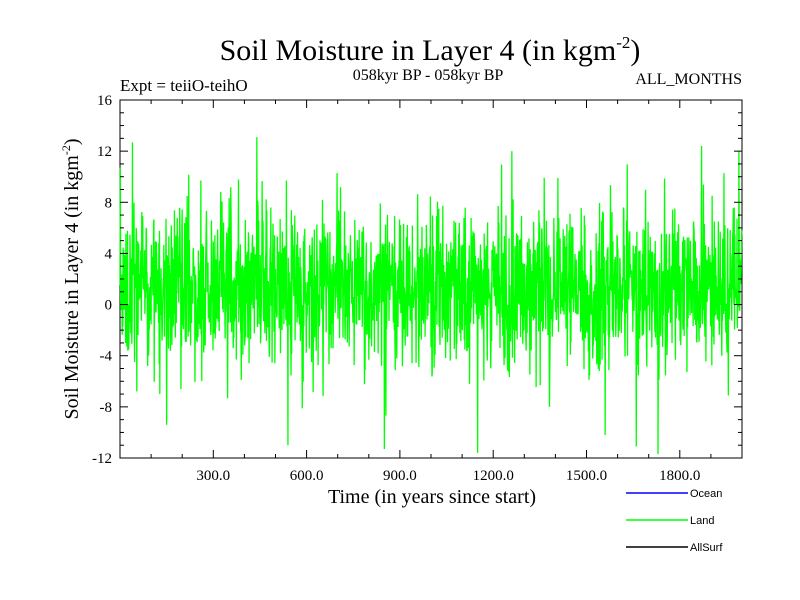  What do you see at coordinates (109, 254) in the screenshot?
I see `y-tick-label: 4` at bounding box center [109, 254].